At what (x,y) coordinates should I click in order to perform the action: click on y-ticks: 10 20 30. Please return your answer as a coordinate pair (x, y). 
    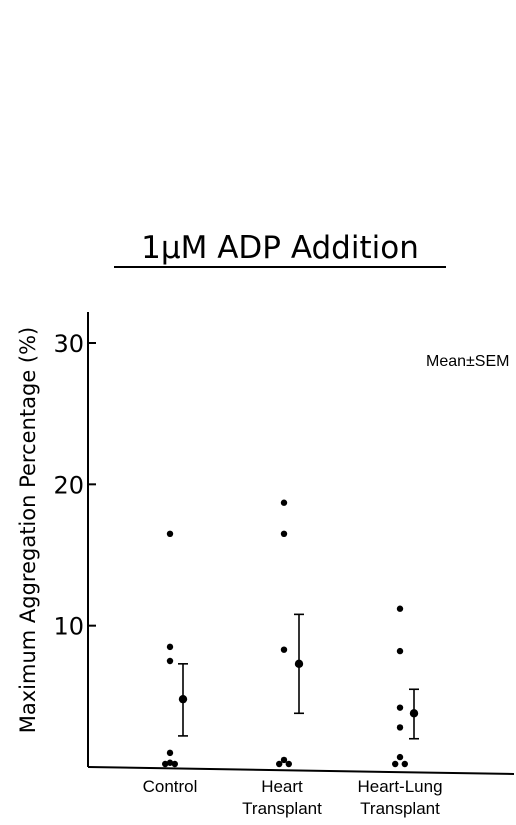
    Looking at the image, I should click on (74, 485).